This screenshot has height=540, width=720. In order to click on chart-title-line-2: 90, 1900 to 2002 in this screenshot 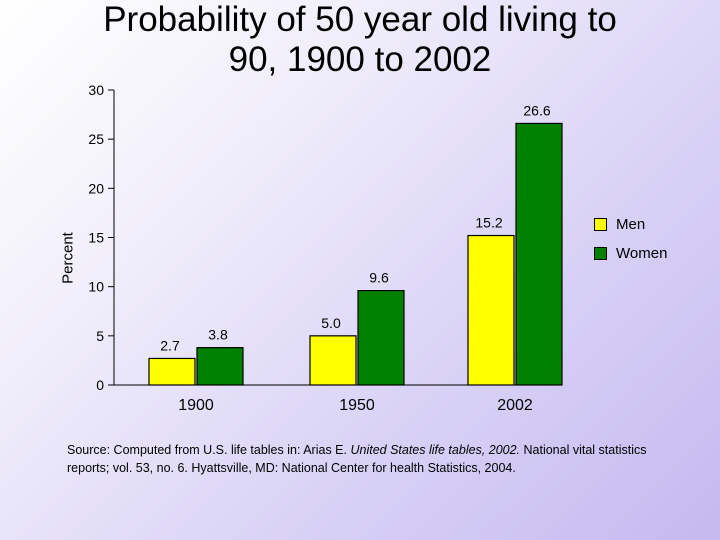, I will do `click(360, 59)`.